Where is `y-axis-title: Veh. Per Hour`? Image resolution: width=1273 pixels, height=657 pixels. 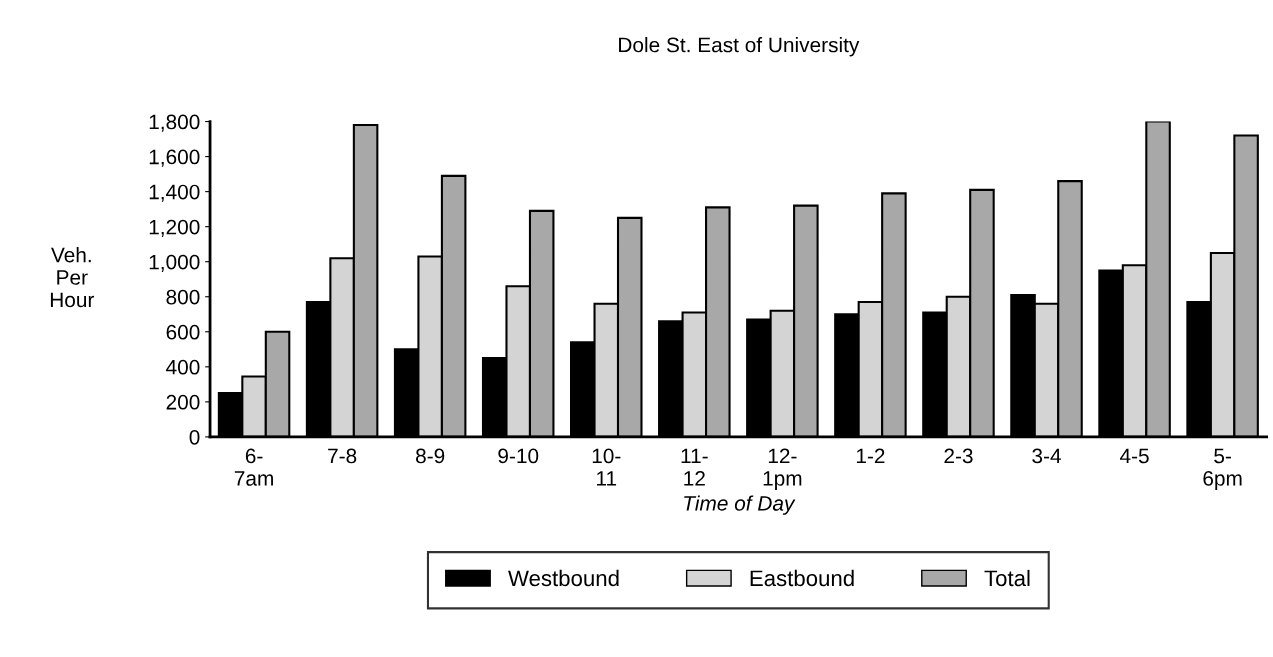
y-axis-title: Veh. Per Hour is located at coordinates (72, 277).